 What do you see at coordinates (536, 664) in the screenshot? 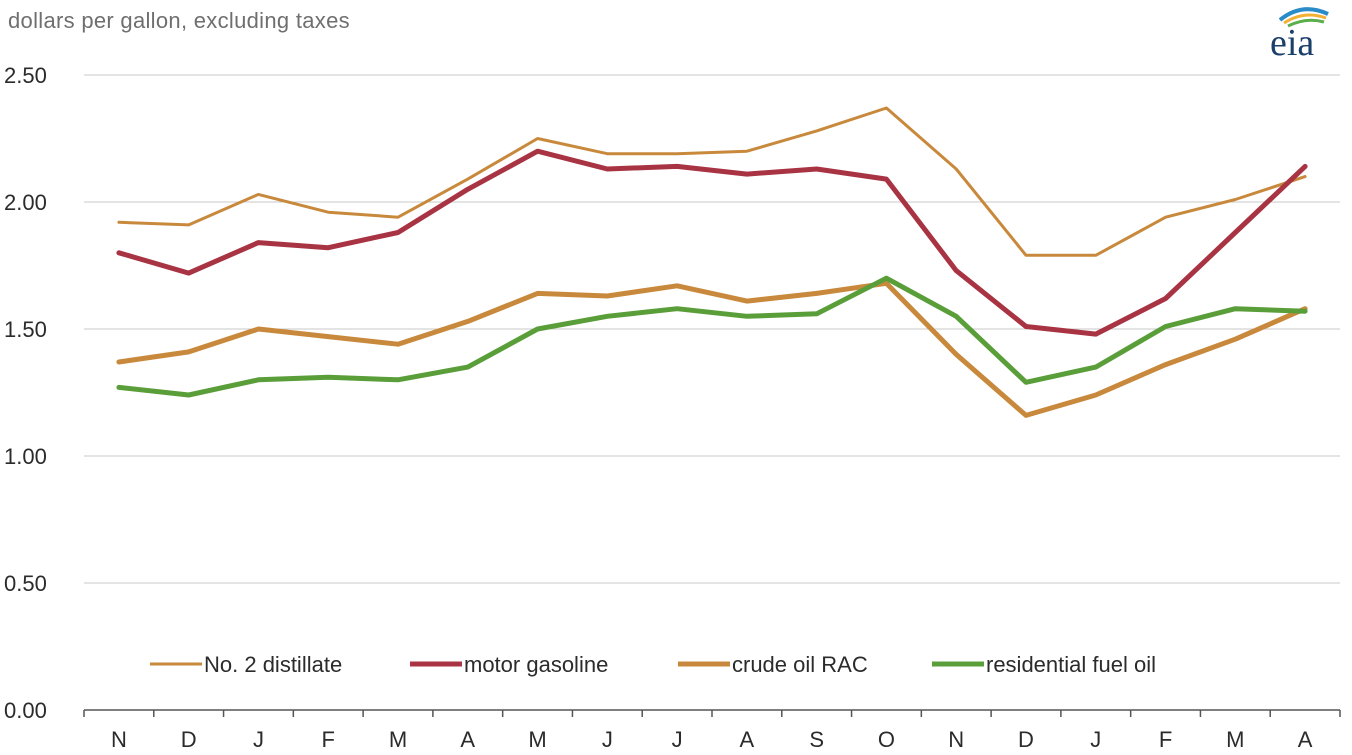
I see `legend-label: motor gasoline` at bounding box center [536, 664].